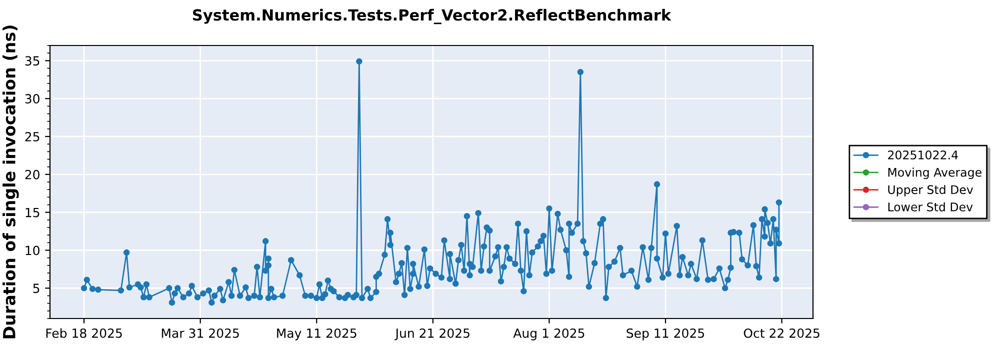 The image size is (1000, 350). What do you see at coordinates (432, 334) in the screenshot?
I see `x-tick-label: Jun 21 2025` at bounding box center [432, 334].